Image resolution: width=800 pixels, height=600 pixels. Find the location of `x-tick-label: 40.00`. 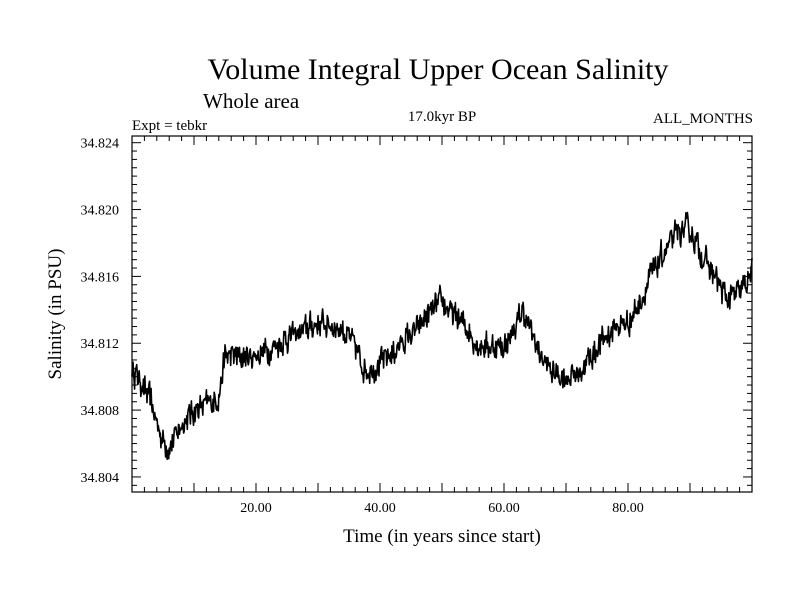

x-tick-label: 40.00 is located at coordinates (380, 508).